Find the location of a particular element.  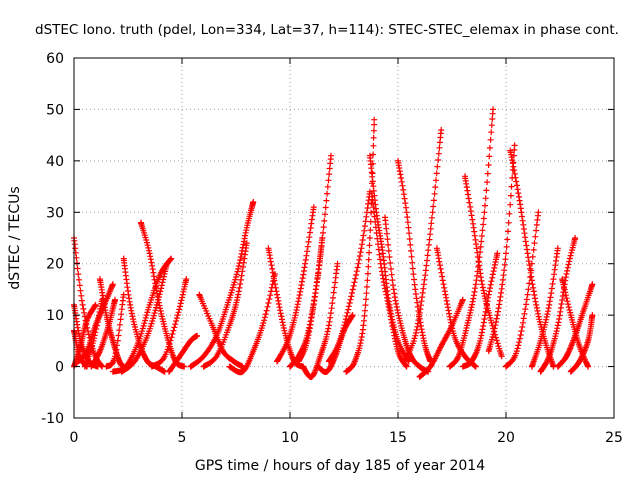

series-36-points is located at coordinates (483, 266).